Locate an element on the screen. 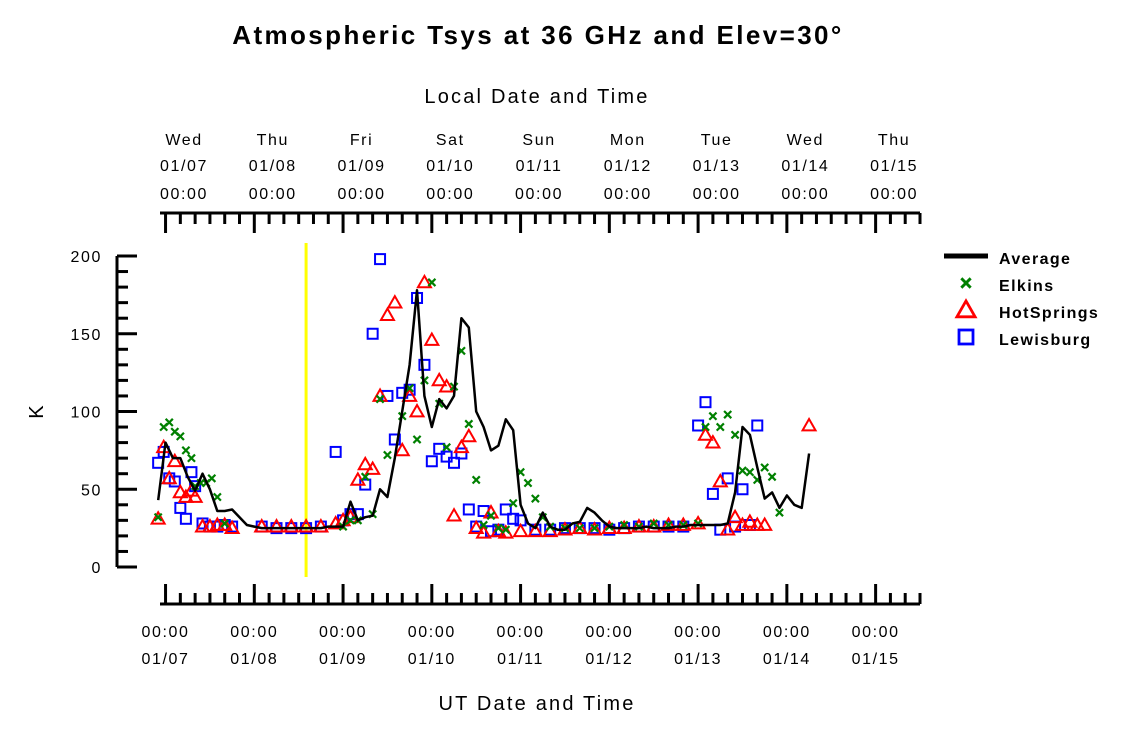  bottom-tick-date: 01/13 is located at coordinates (698, 659).